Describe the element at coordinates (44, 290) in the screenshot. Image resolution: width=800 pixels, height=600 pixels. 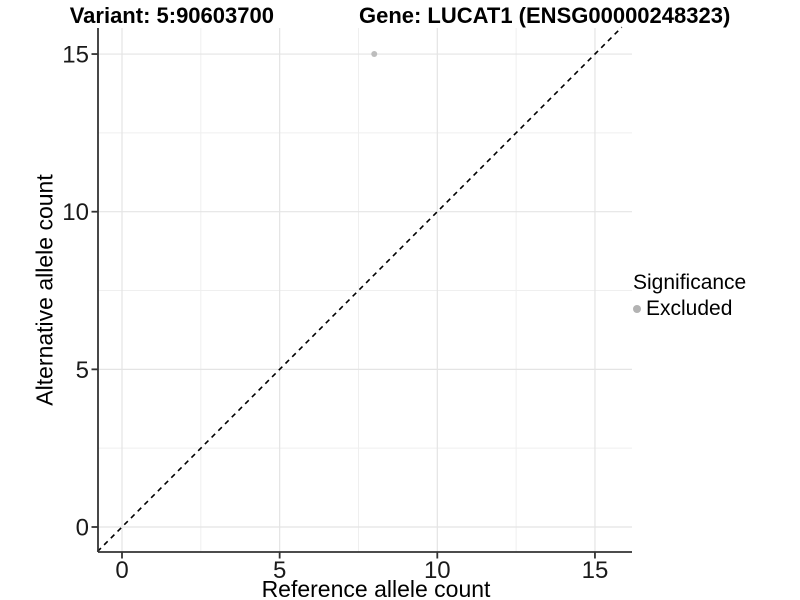
I see `y-axis-title: Alternative allele count` at that location.